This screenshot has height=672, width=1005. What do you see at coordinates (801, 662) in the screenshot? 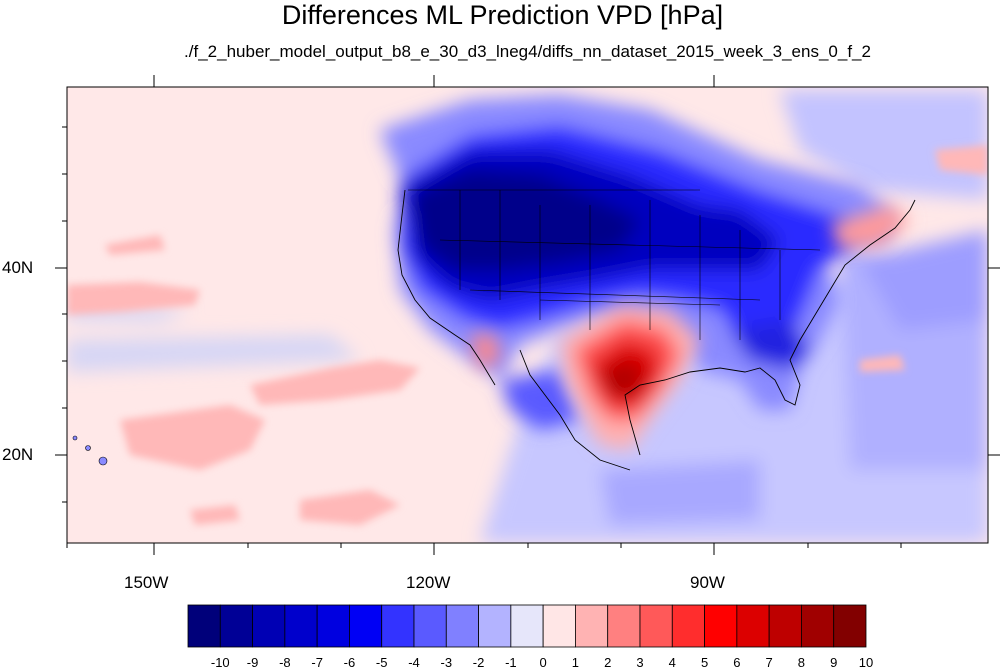
I see `colorbar-label: 8` at bounding box center [801, 662].